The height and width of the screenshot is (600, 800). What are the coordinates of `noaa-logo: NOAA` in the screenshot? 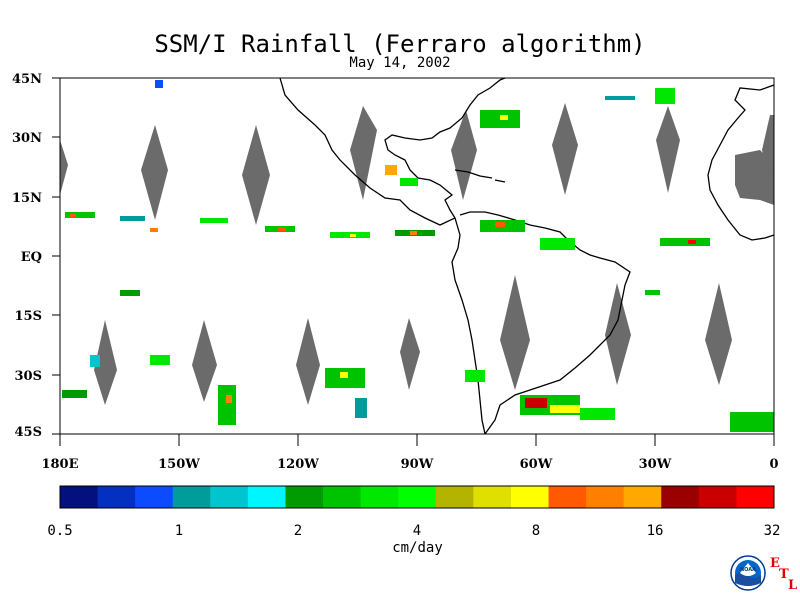 It's located at (748, 573).